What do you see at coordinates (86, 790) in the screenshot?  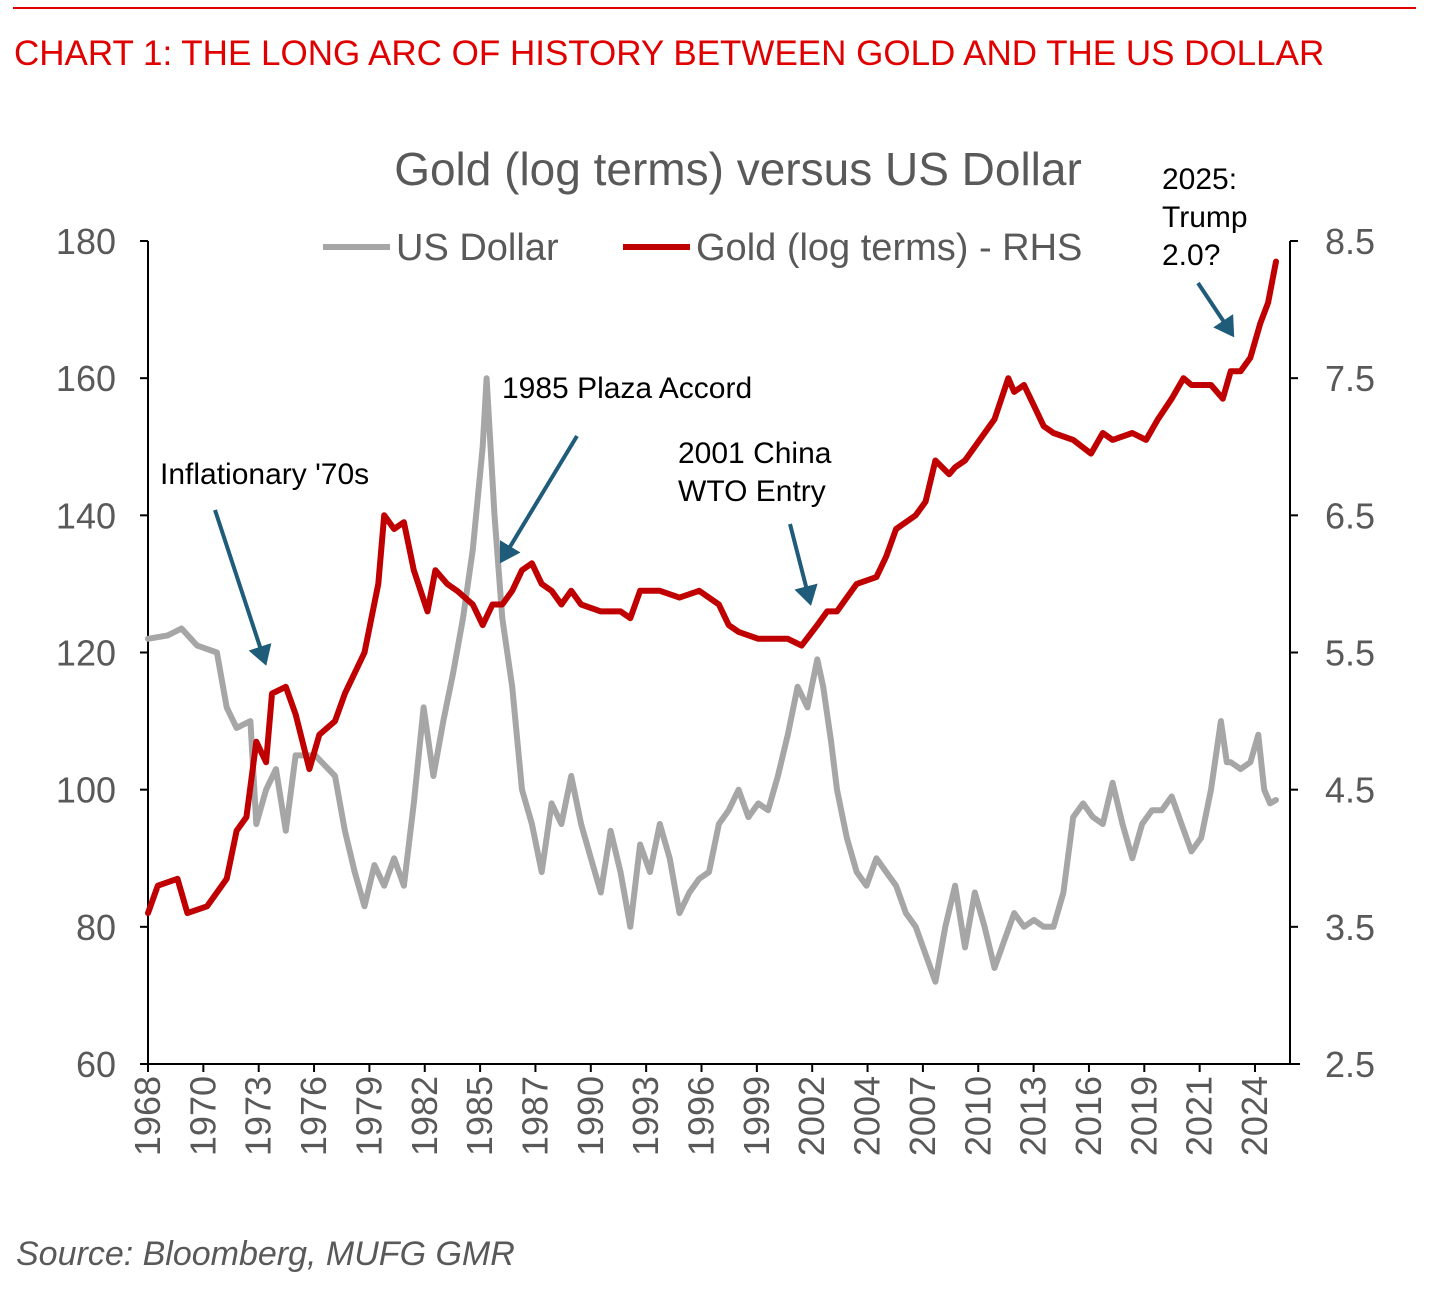 I see `left-axis-tick-label: 100` at bounding box center [86, 790].